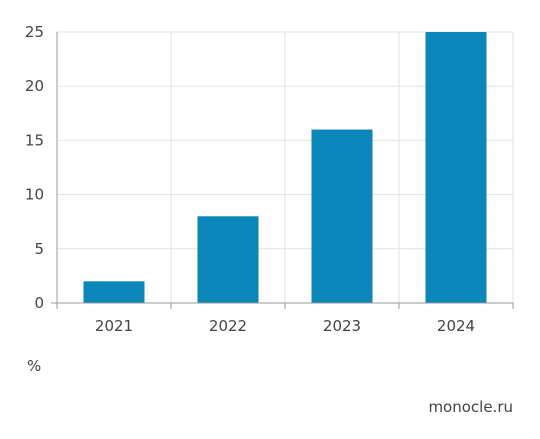 This screenshot has height=439, width=540. I want to click on y-tick-label: 5, so click(39, 249).